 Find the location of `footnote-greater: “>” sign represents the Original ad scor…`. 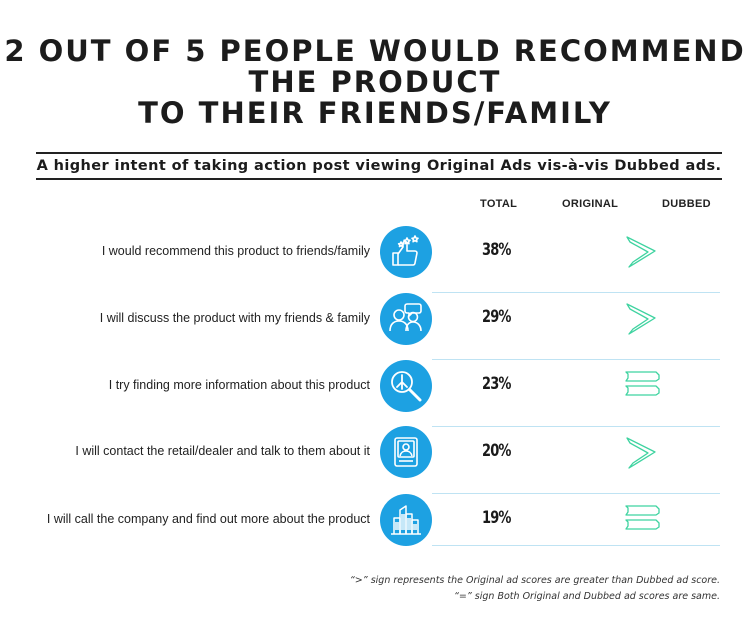

footnote-greater: “>” sign represents the Original ad scor… is located at coordinates (534, 580).